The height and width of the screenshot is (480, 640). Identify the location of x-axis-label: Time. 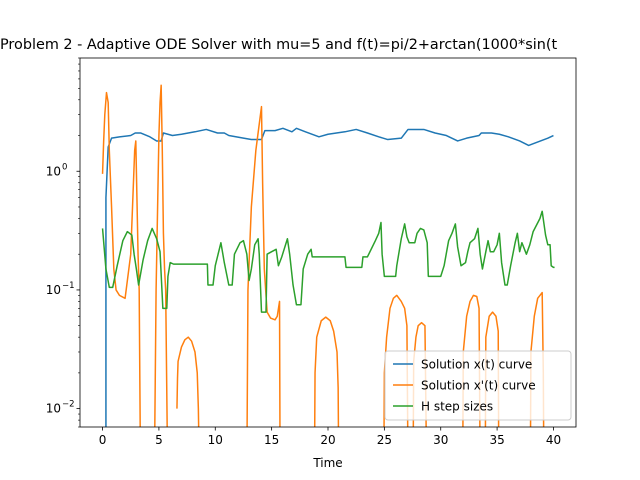
(327, 463).